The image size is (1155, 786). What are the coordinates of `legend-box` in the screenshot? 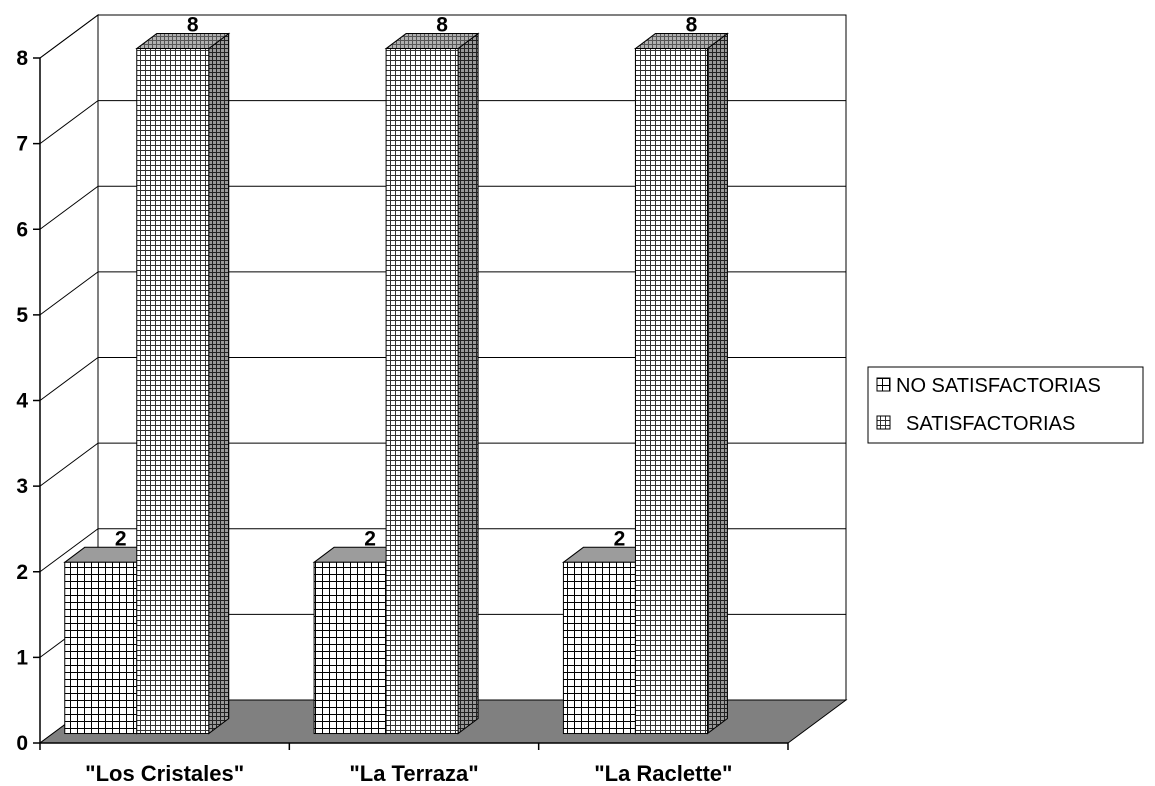 It's located at (1005, 405).